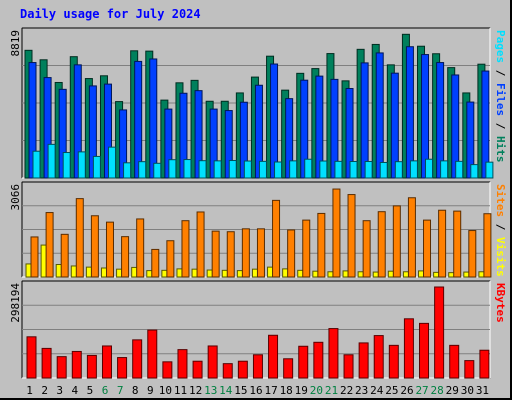  I want to click on series-label-part: KBytes, so click(500, 303).